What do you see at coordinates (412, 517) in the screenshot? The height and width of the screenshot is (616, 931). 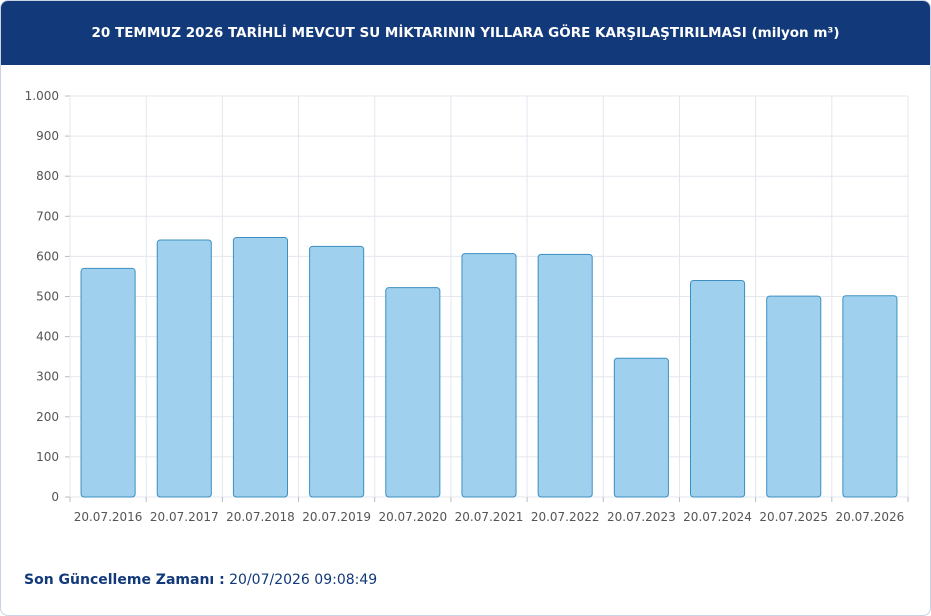 I see `x-tick-label: 20.07.2020` at bounding box center [412, 517].